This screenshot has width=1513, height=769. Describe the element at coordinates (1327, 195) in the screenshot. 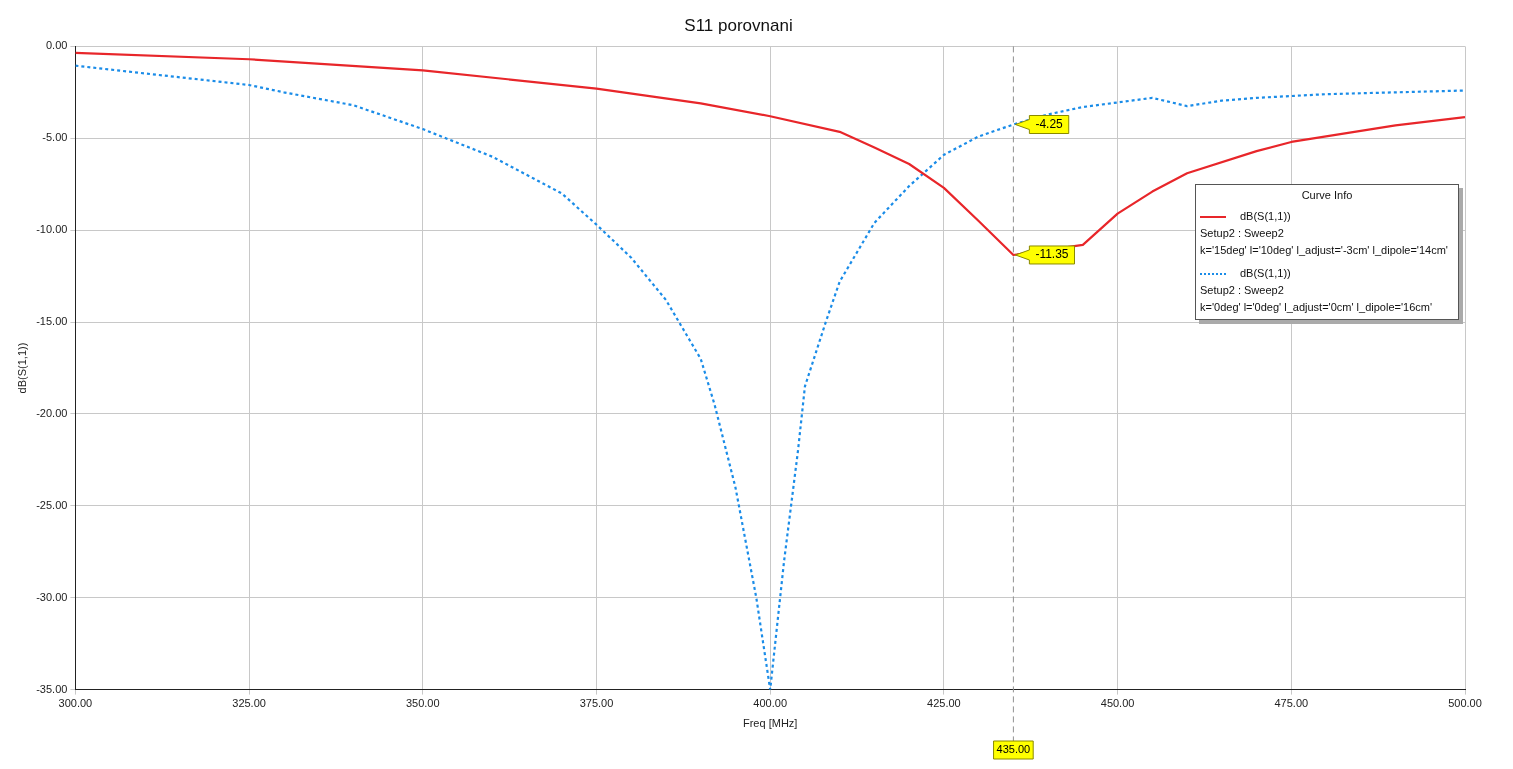

I see `legend-title: Curve Info` at that location.